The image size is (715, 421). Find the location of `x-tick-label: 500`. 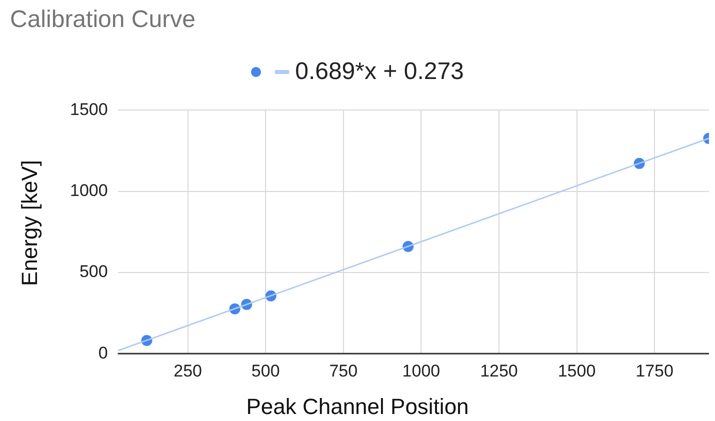

x-tick-label: 500 is located at coordinates (265, 370).